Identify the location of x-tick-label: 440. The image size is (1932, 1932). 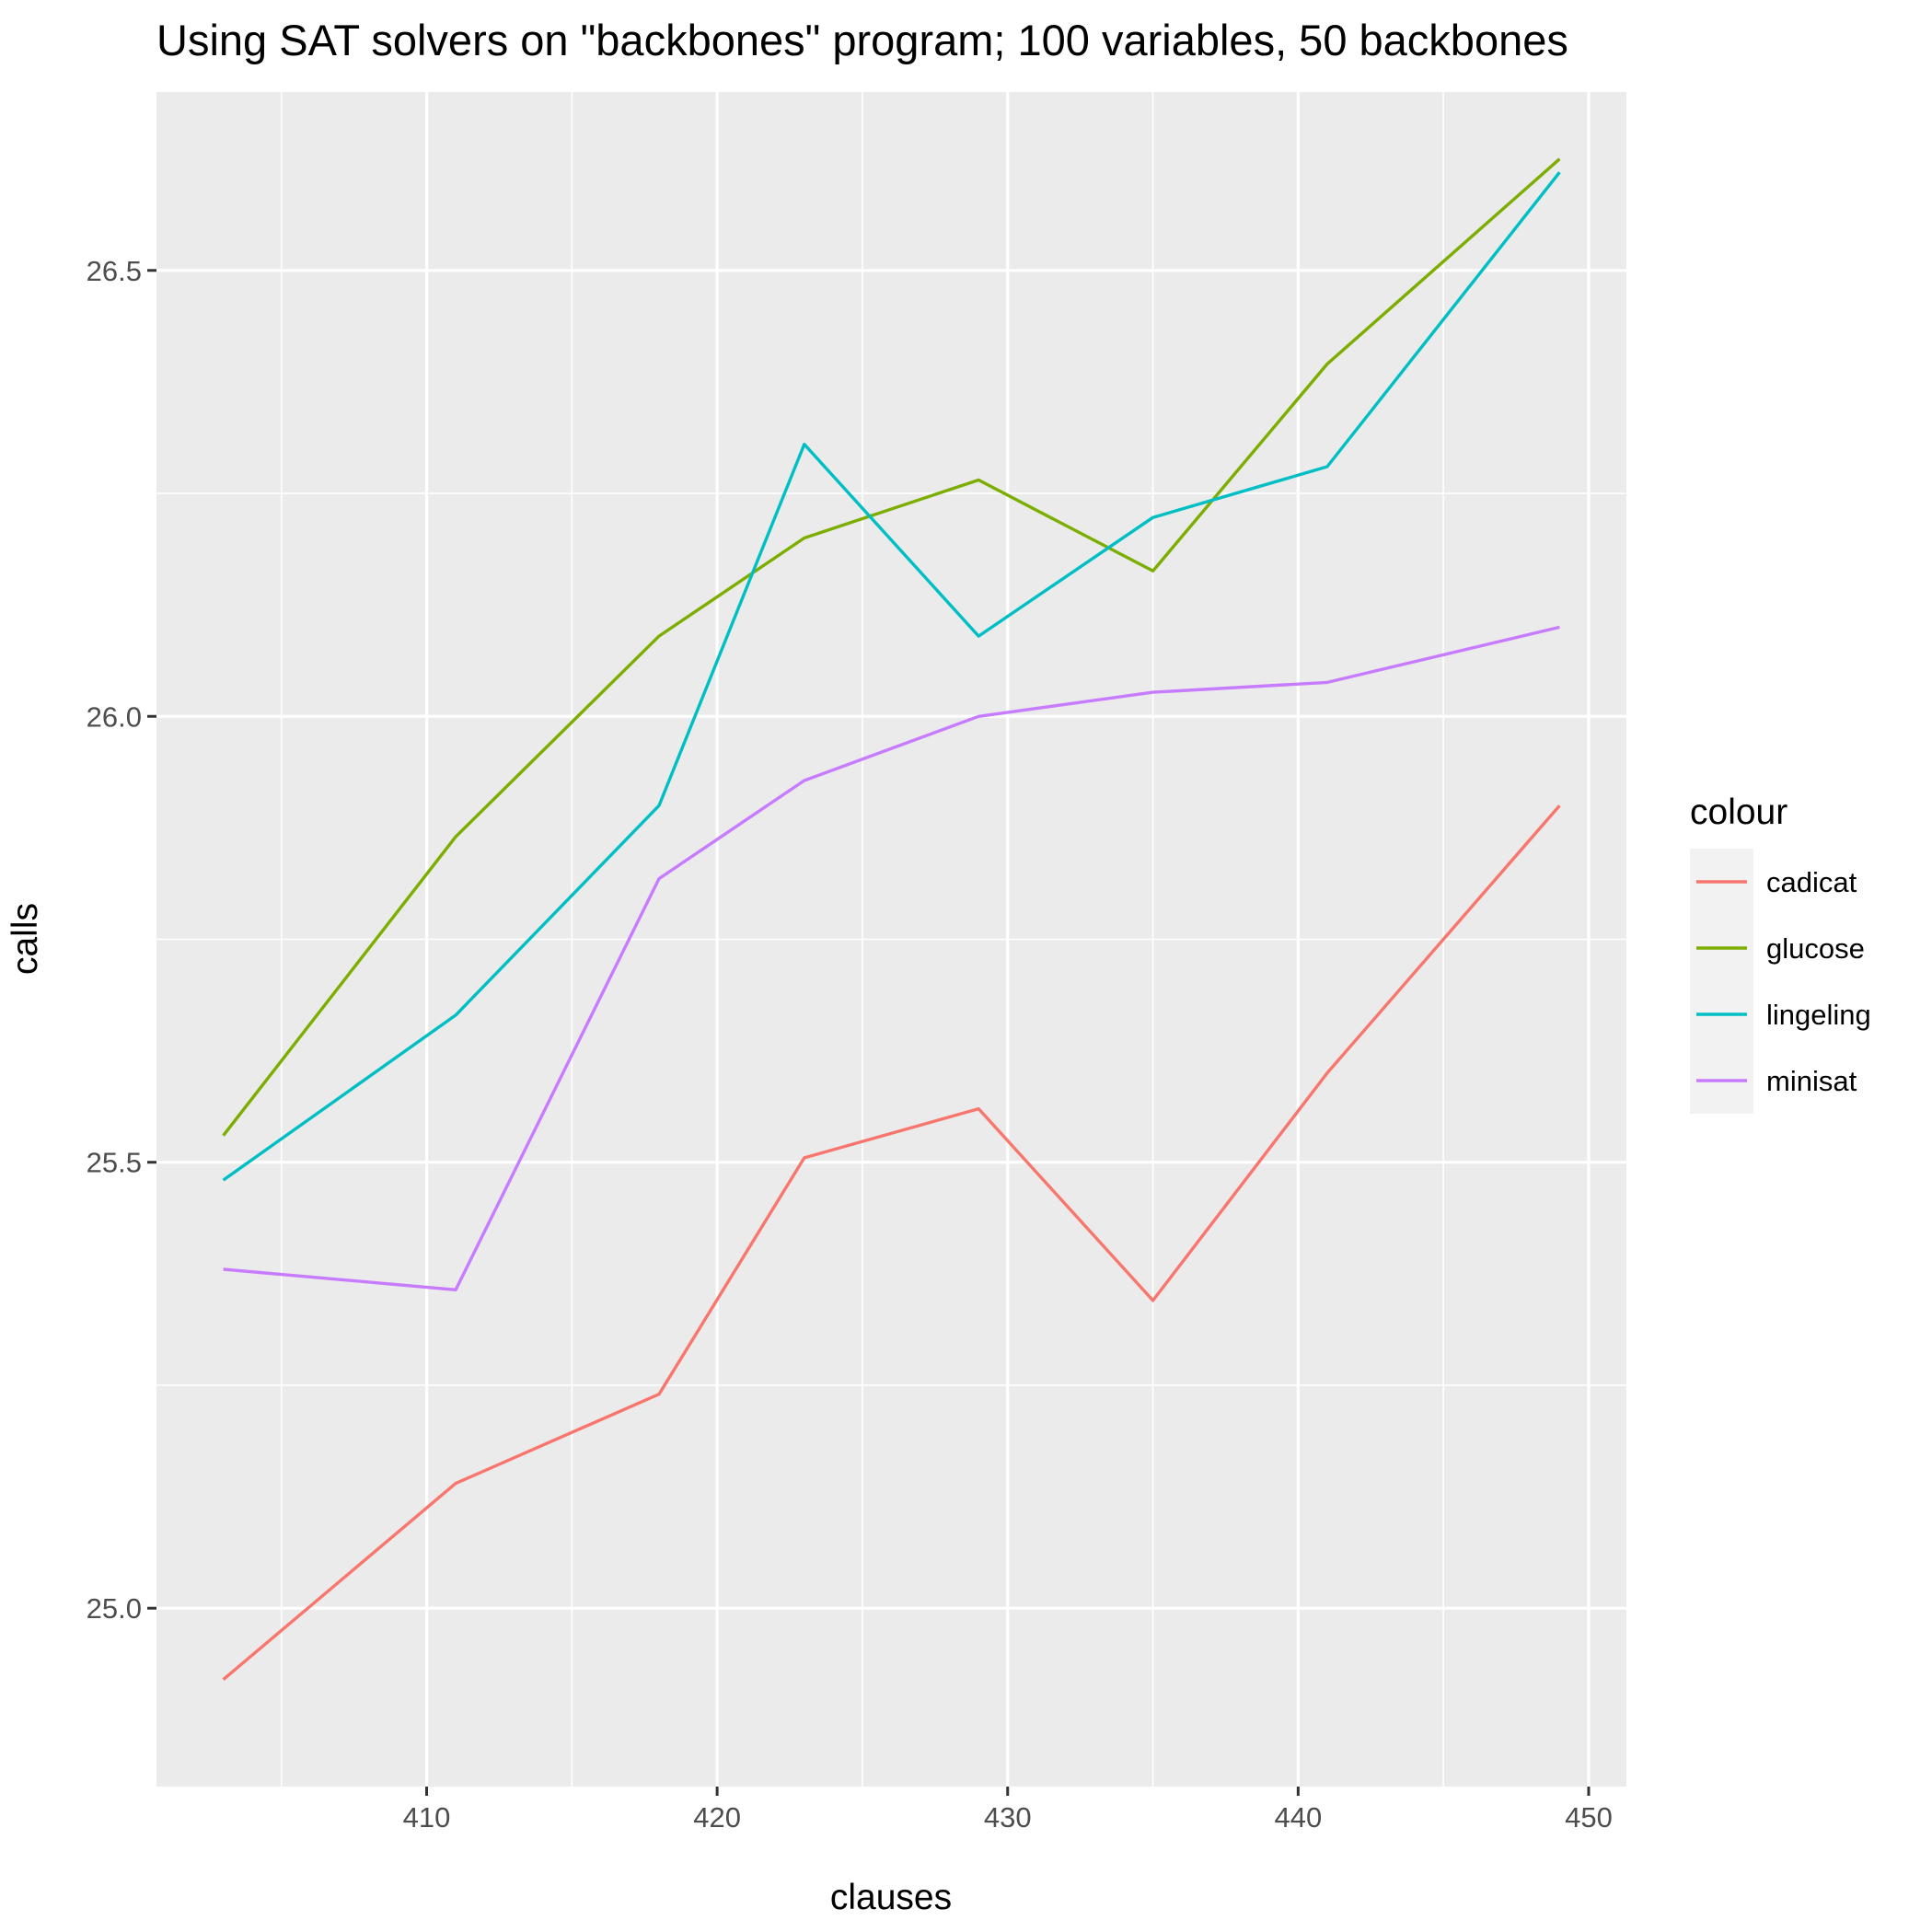
(1298, 1818).